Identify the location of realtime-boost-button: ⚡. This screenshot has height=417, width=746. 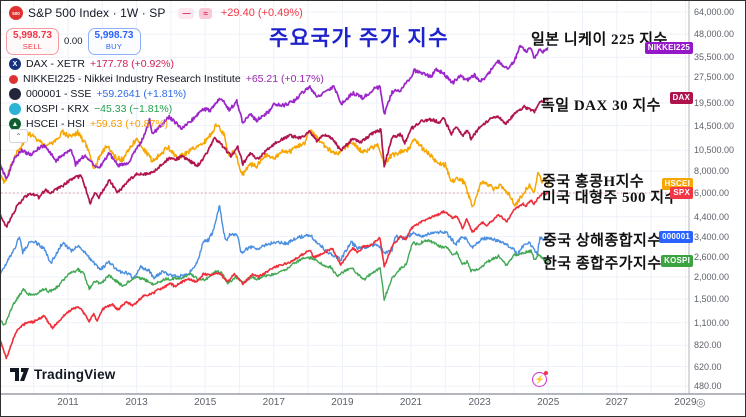
(540, 379).